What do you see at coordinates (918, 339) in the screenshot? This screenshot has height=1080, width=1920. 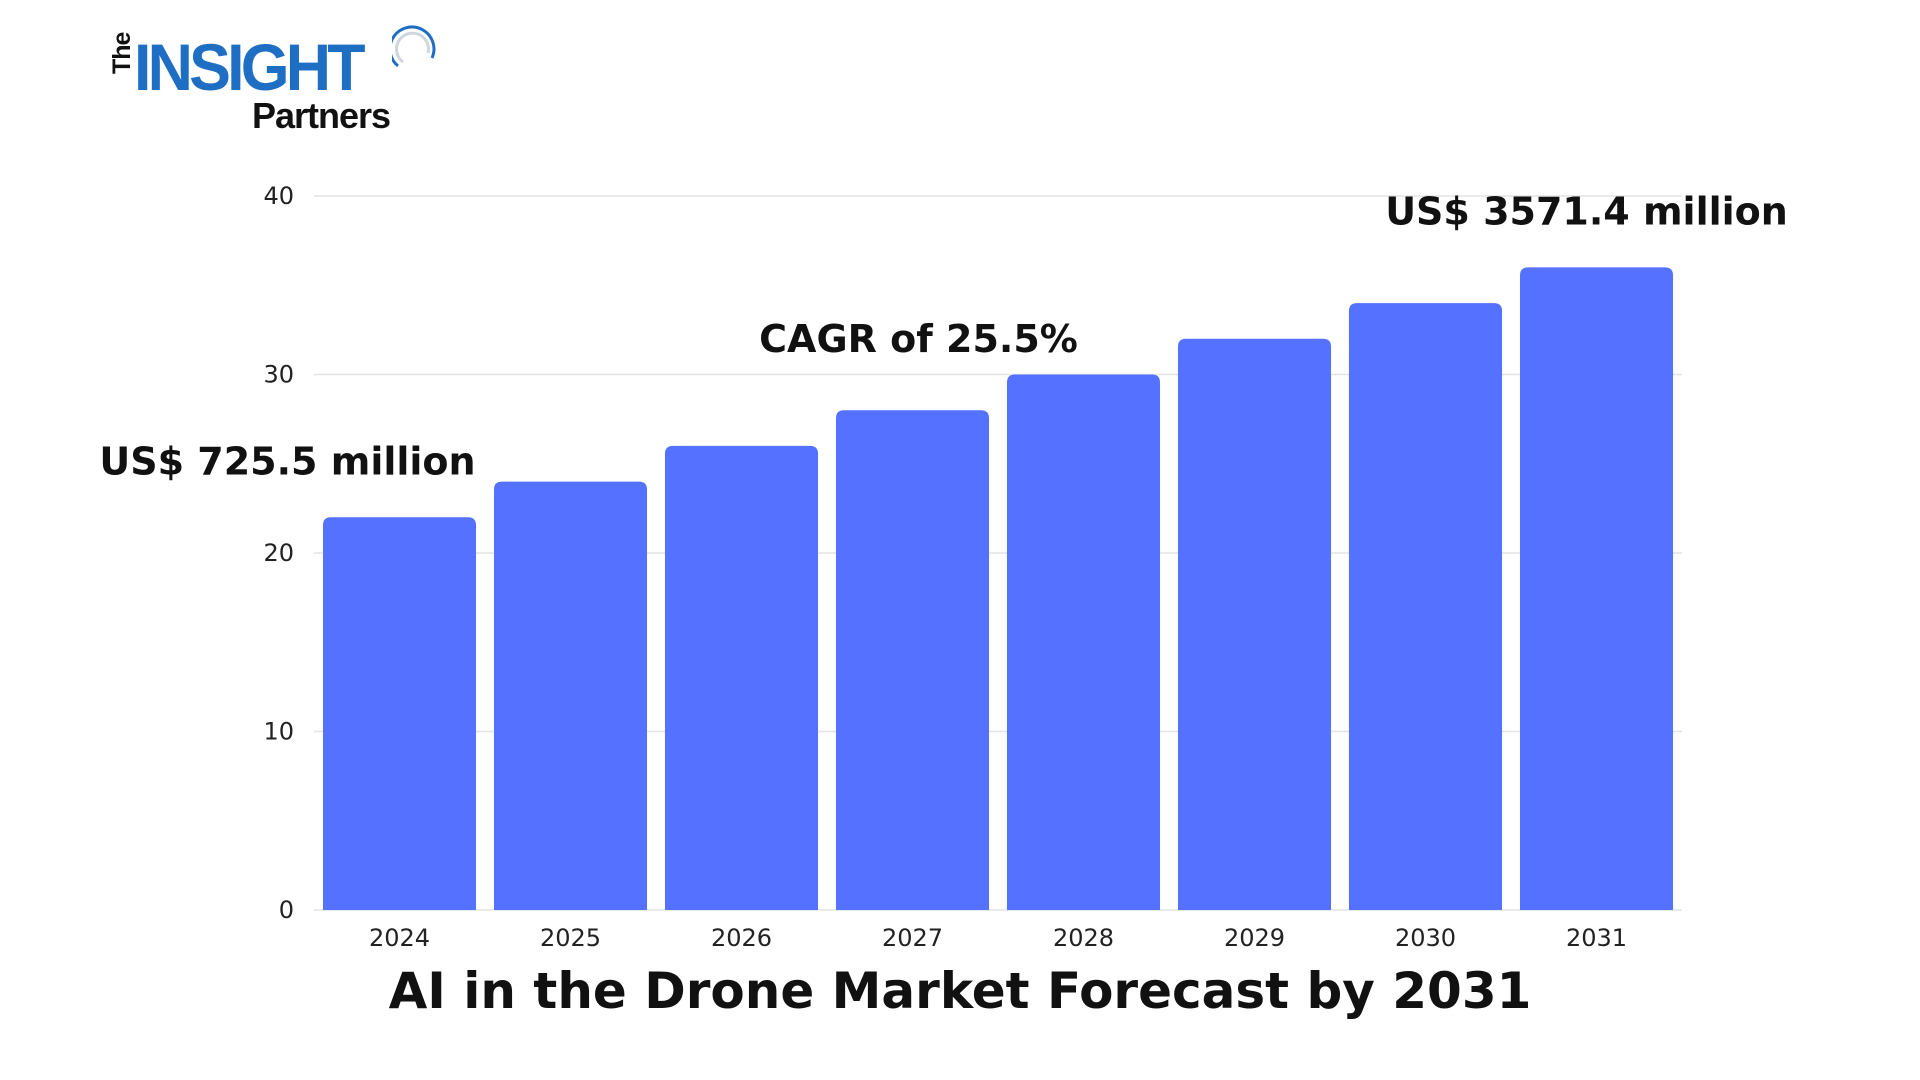 I see `annotation-label: CAGR of 25.5%` at bounding box center [918, 339].